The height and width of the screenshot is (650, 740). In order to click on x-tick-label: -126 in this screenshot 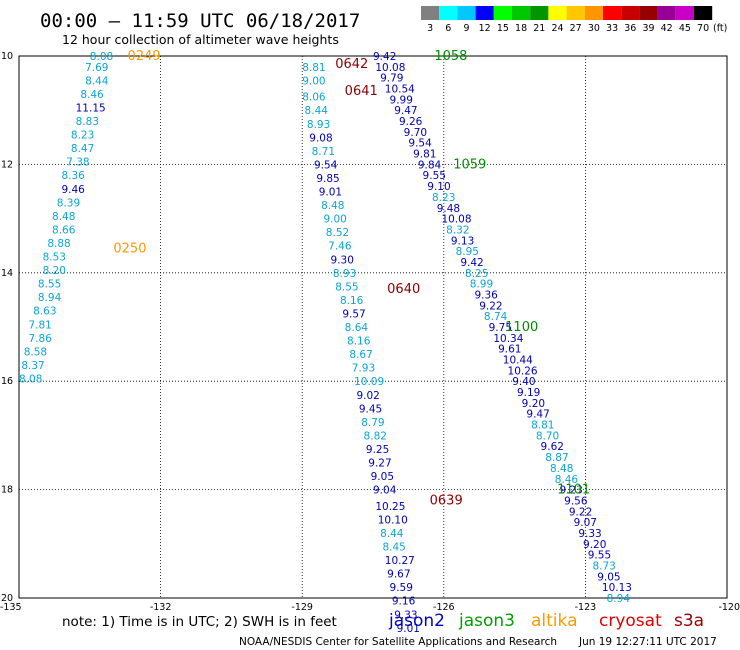, I will do `click(444, 607)`.